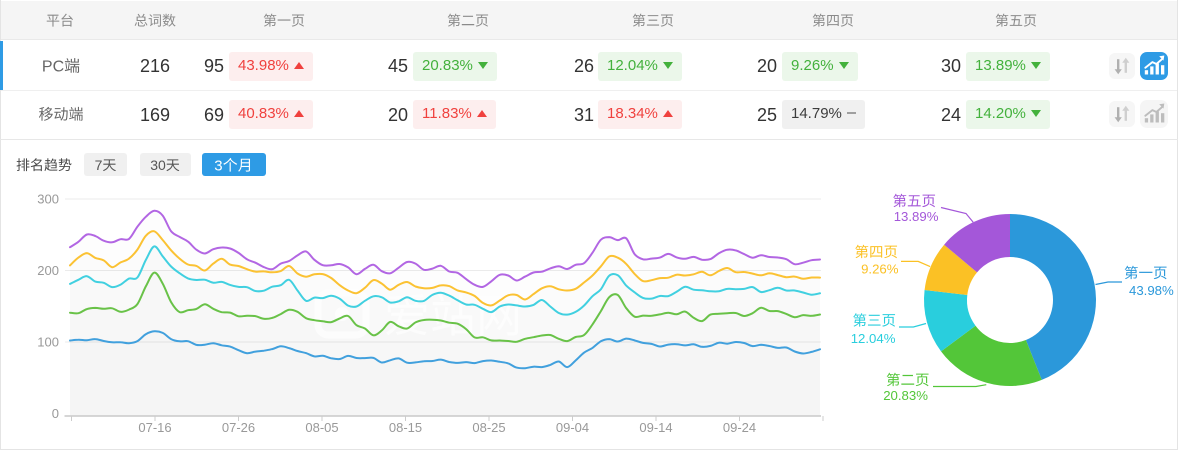 The width and height of the screenshot is (1178, 454). Describe the element at coordinates (55, 413) in the screenshot. I see `svg-text: 0` at that location.